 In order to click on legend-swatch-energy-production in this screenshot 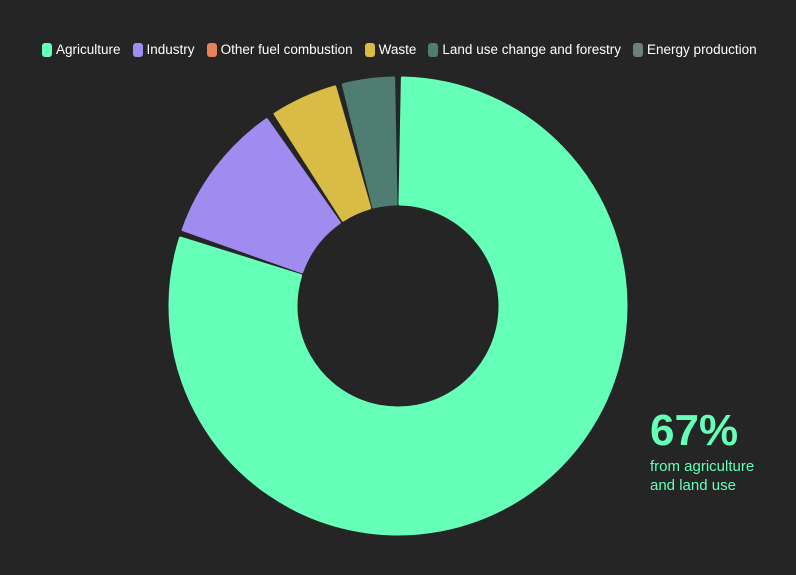, I will do `click(638, 49)`.